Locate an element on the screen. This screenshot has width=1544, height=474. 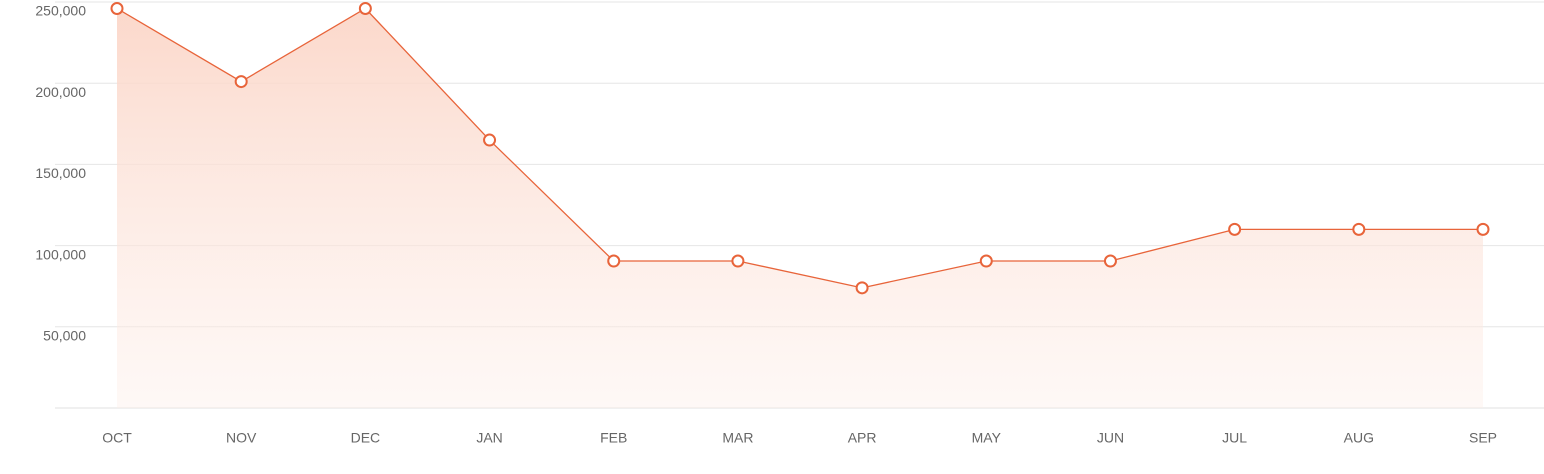
y-tick-label: 50,000 is located at coordinates (64, 336).